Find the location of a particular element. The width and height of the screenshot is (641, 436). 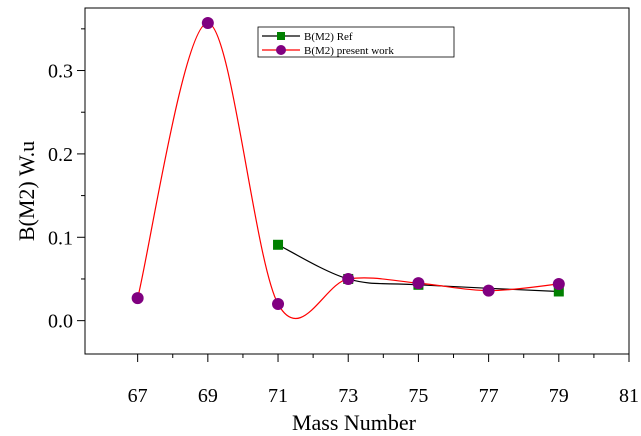

legend-box is located at coordinates (356, 42).